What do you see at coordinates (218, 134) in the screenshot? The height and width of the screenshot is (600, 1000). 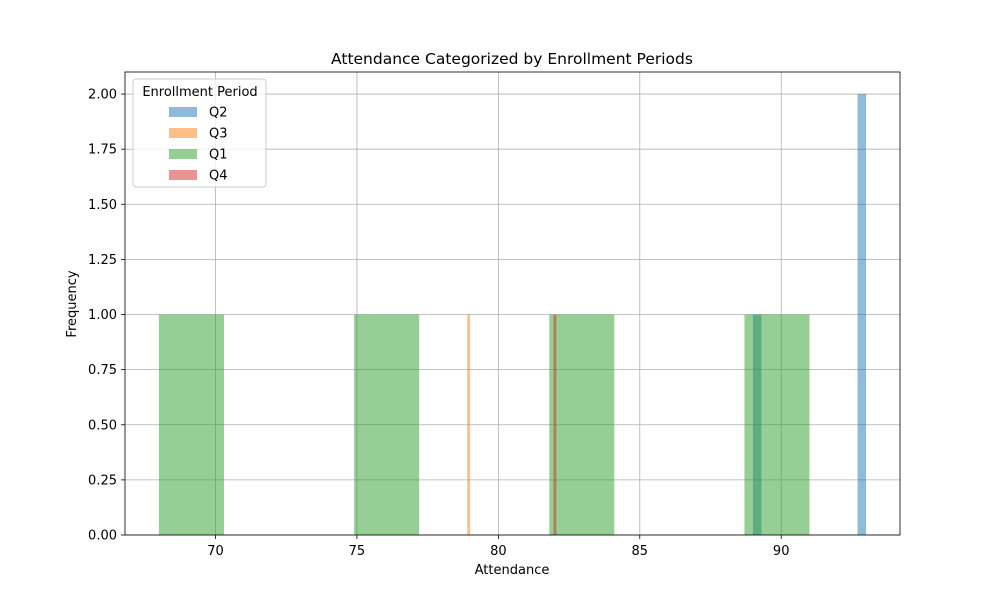 I see `legend-label-q3: Q3` at bounding box center [218, 134].